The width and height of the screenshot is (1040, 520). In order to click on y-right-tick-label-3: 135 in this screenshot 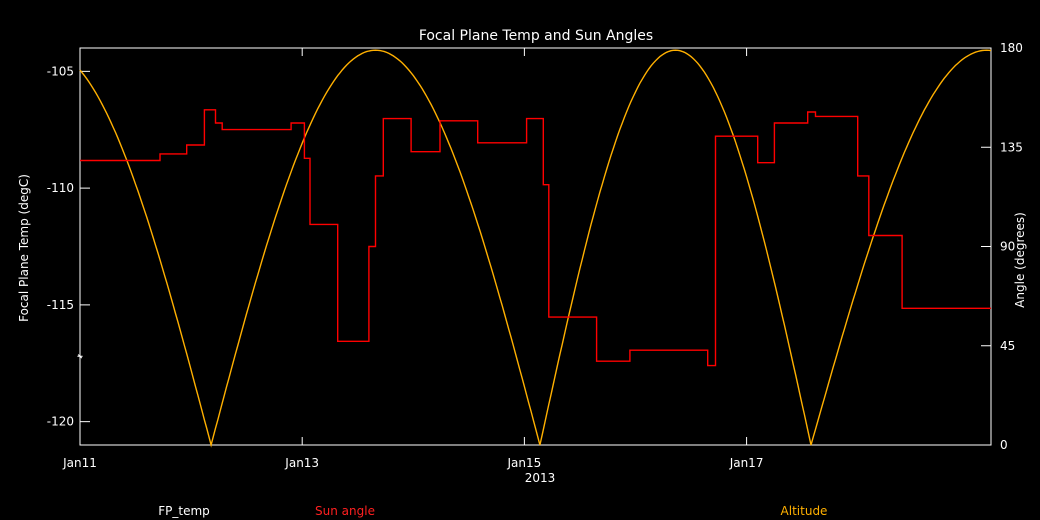, I will do `click(1011, 147)`.